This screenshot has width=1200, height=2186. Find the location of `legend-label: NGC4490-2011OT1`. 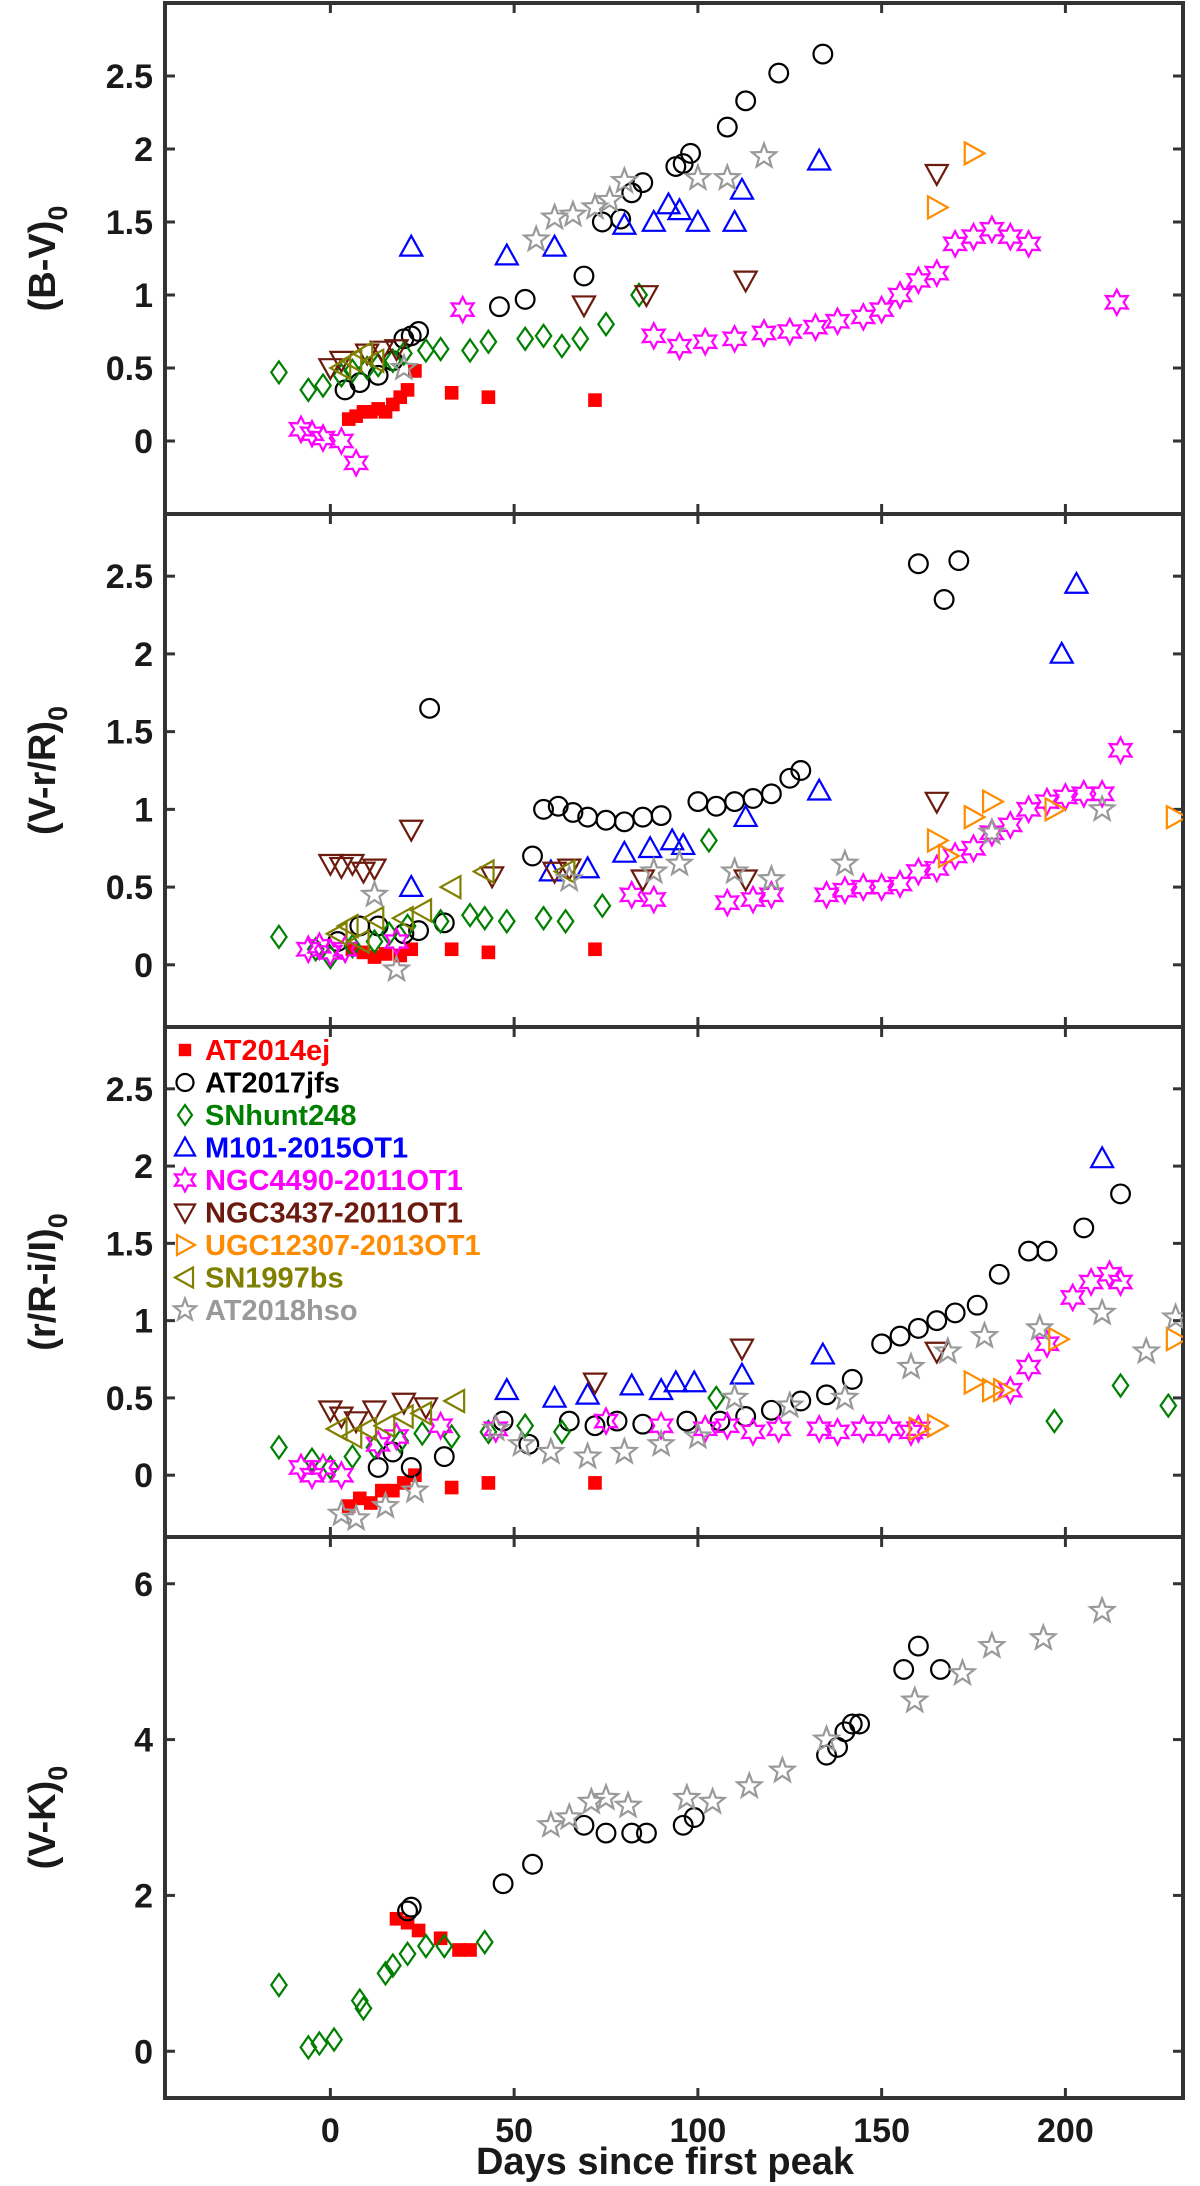

legend-label: NGC4490-2011OT1 is located at coordinates (334, 1181).